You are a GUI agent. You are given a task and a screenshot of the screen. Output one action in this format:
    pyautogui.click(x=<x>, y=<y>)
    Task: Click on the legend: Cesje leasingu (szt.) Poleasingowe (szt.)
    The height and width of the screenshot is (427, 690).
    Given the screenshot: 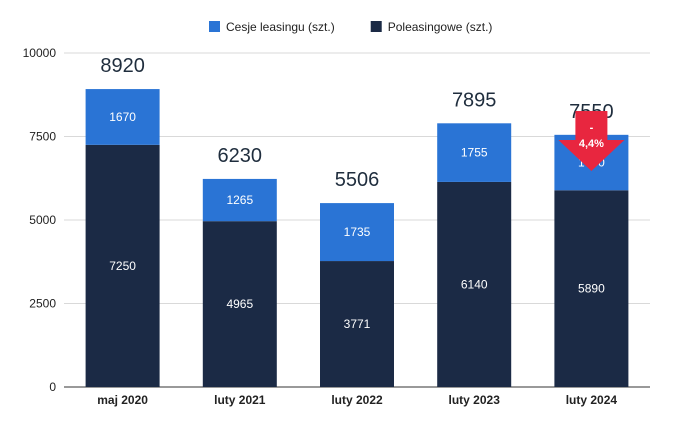 What is the action you would take?
    pyautogui.click(x=350, y=27)
    